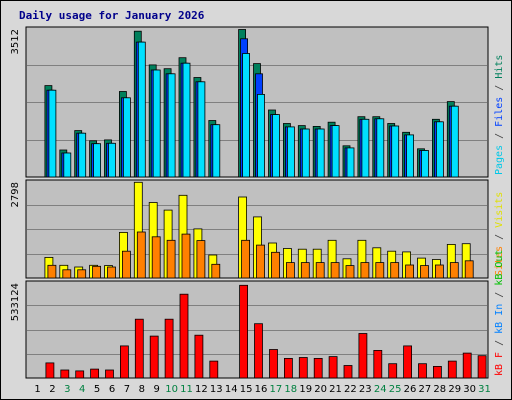 The width and height of the screenshot is (512, 400). I want to click on day-label: 28, so click(439, 389).